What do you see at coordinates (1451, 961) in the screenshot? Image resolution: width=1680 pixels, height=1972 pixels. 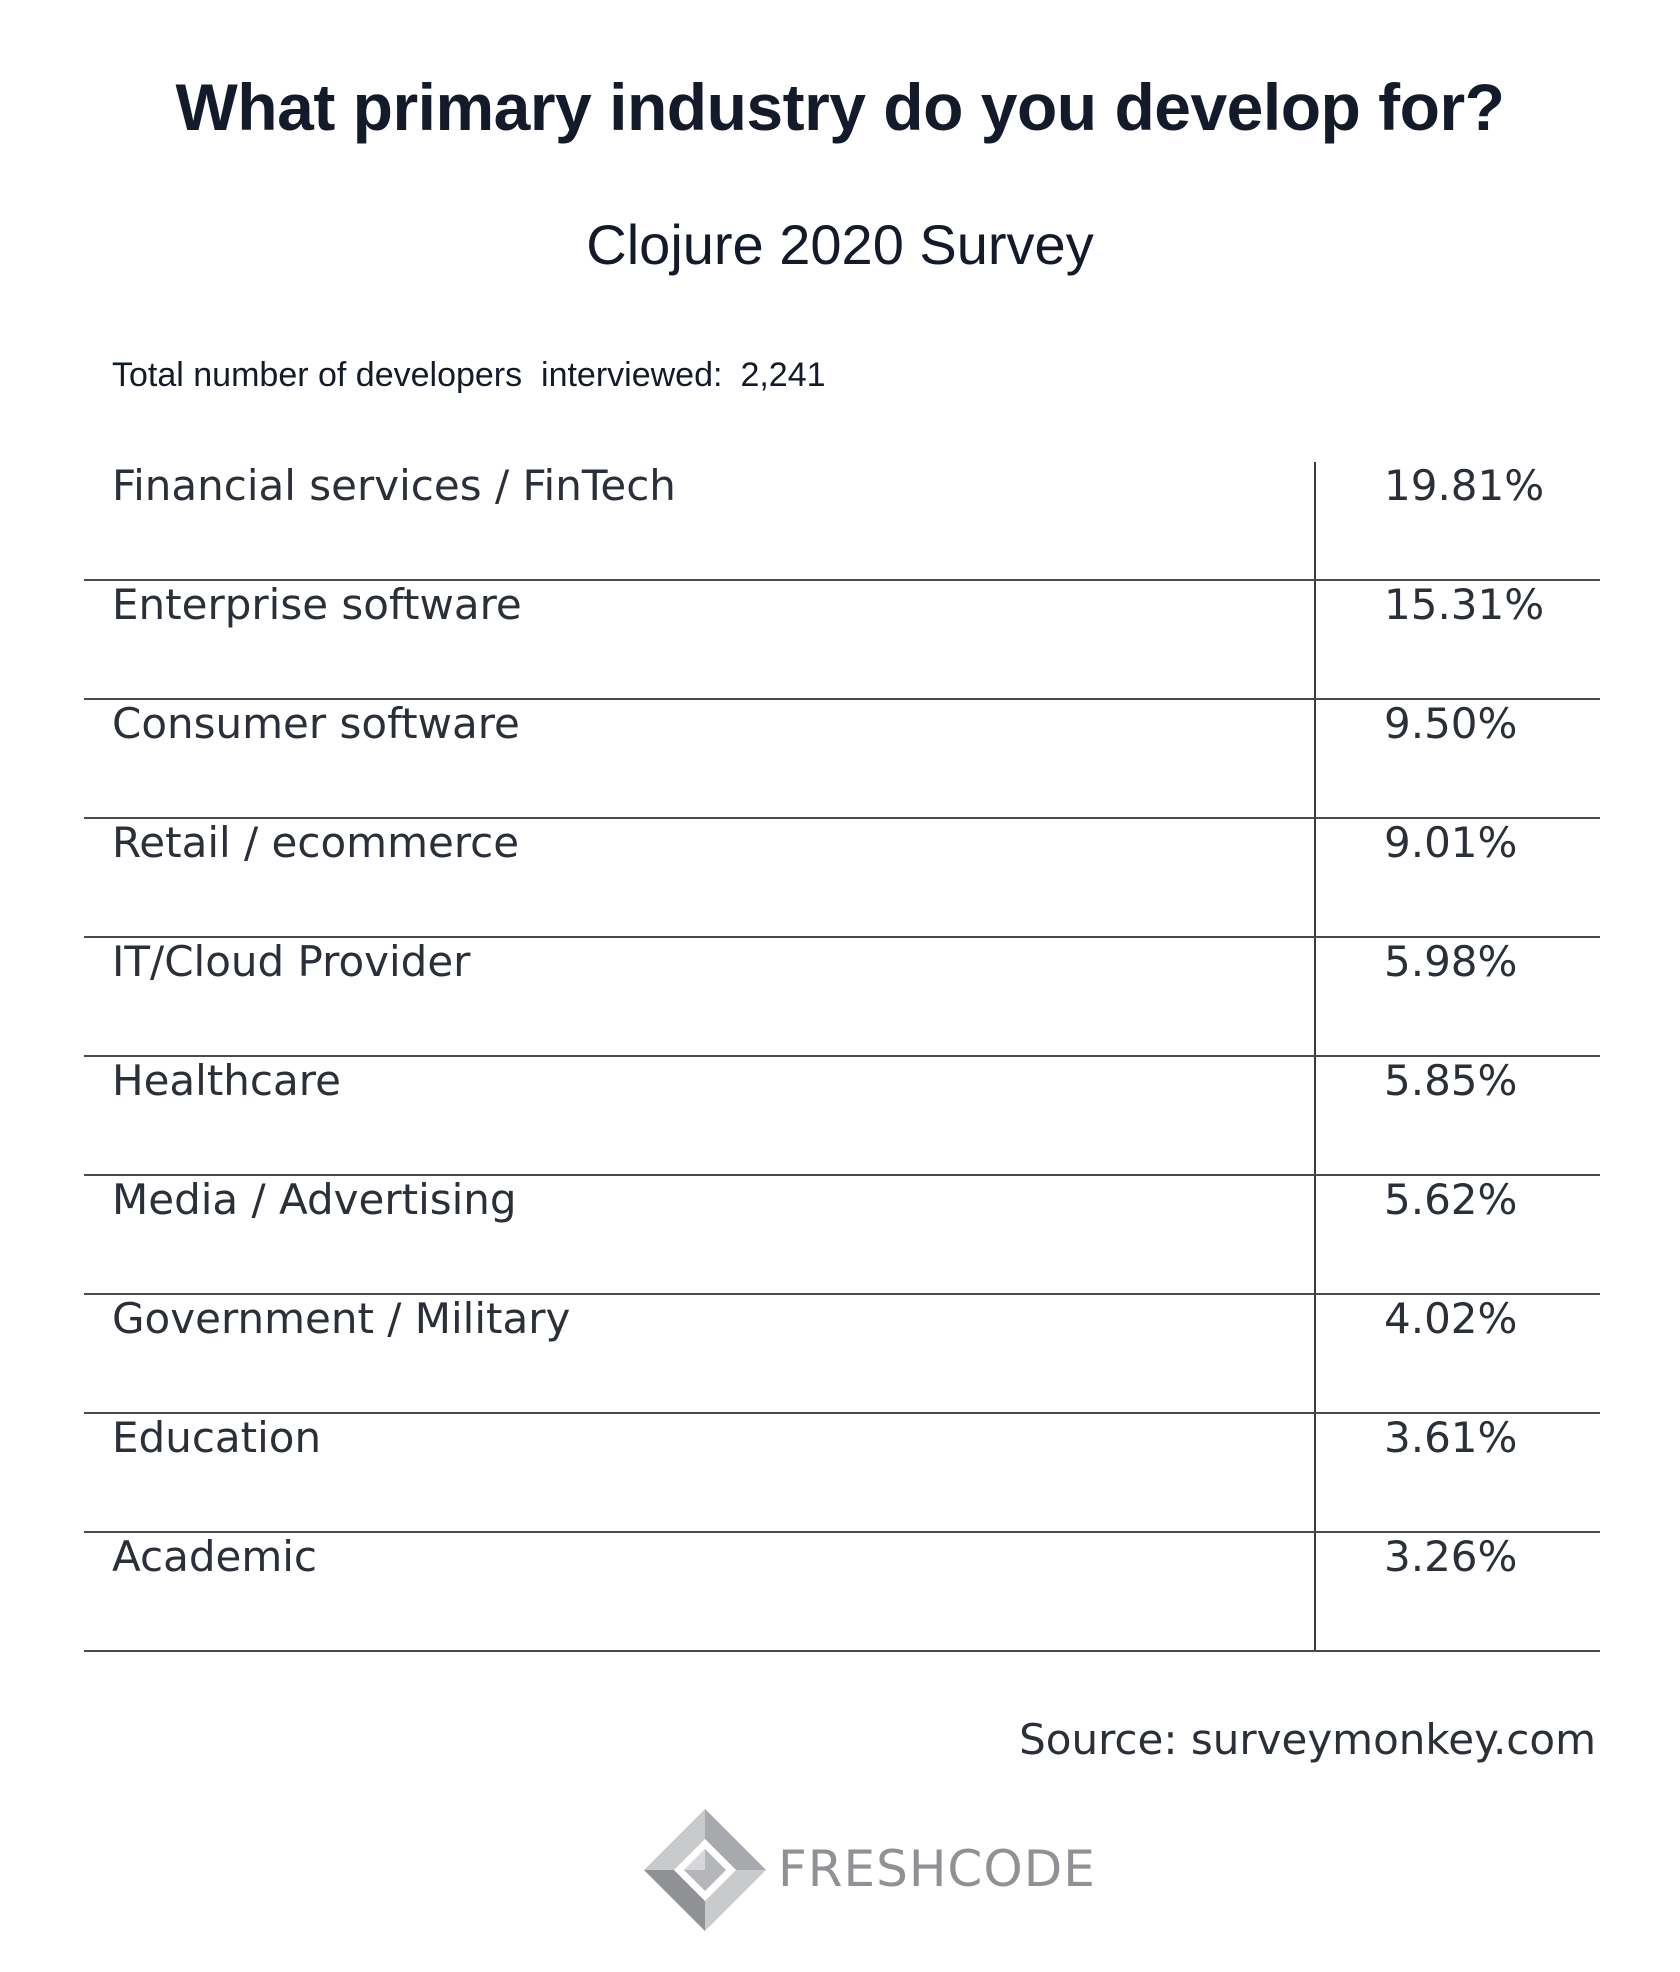 I see `row-percentage-value: 5.98%` at bounding box center [1451, 961].